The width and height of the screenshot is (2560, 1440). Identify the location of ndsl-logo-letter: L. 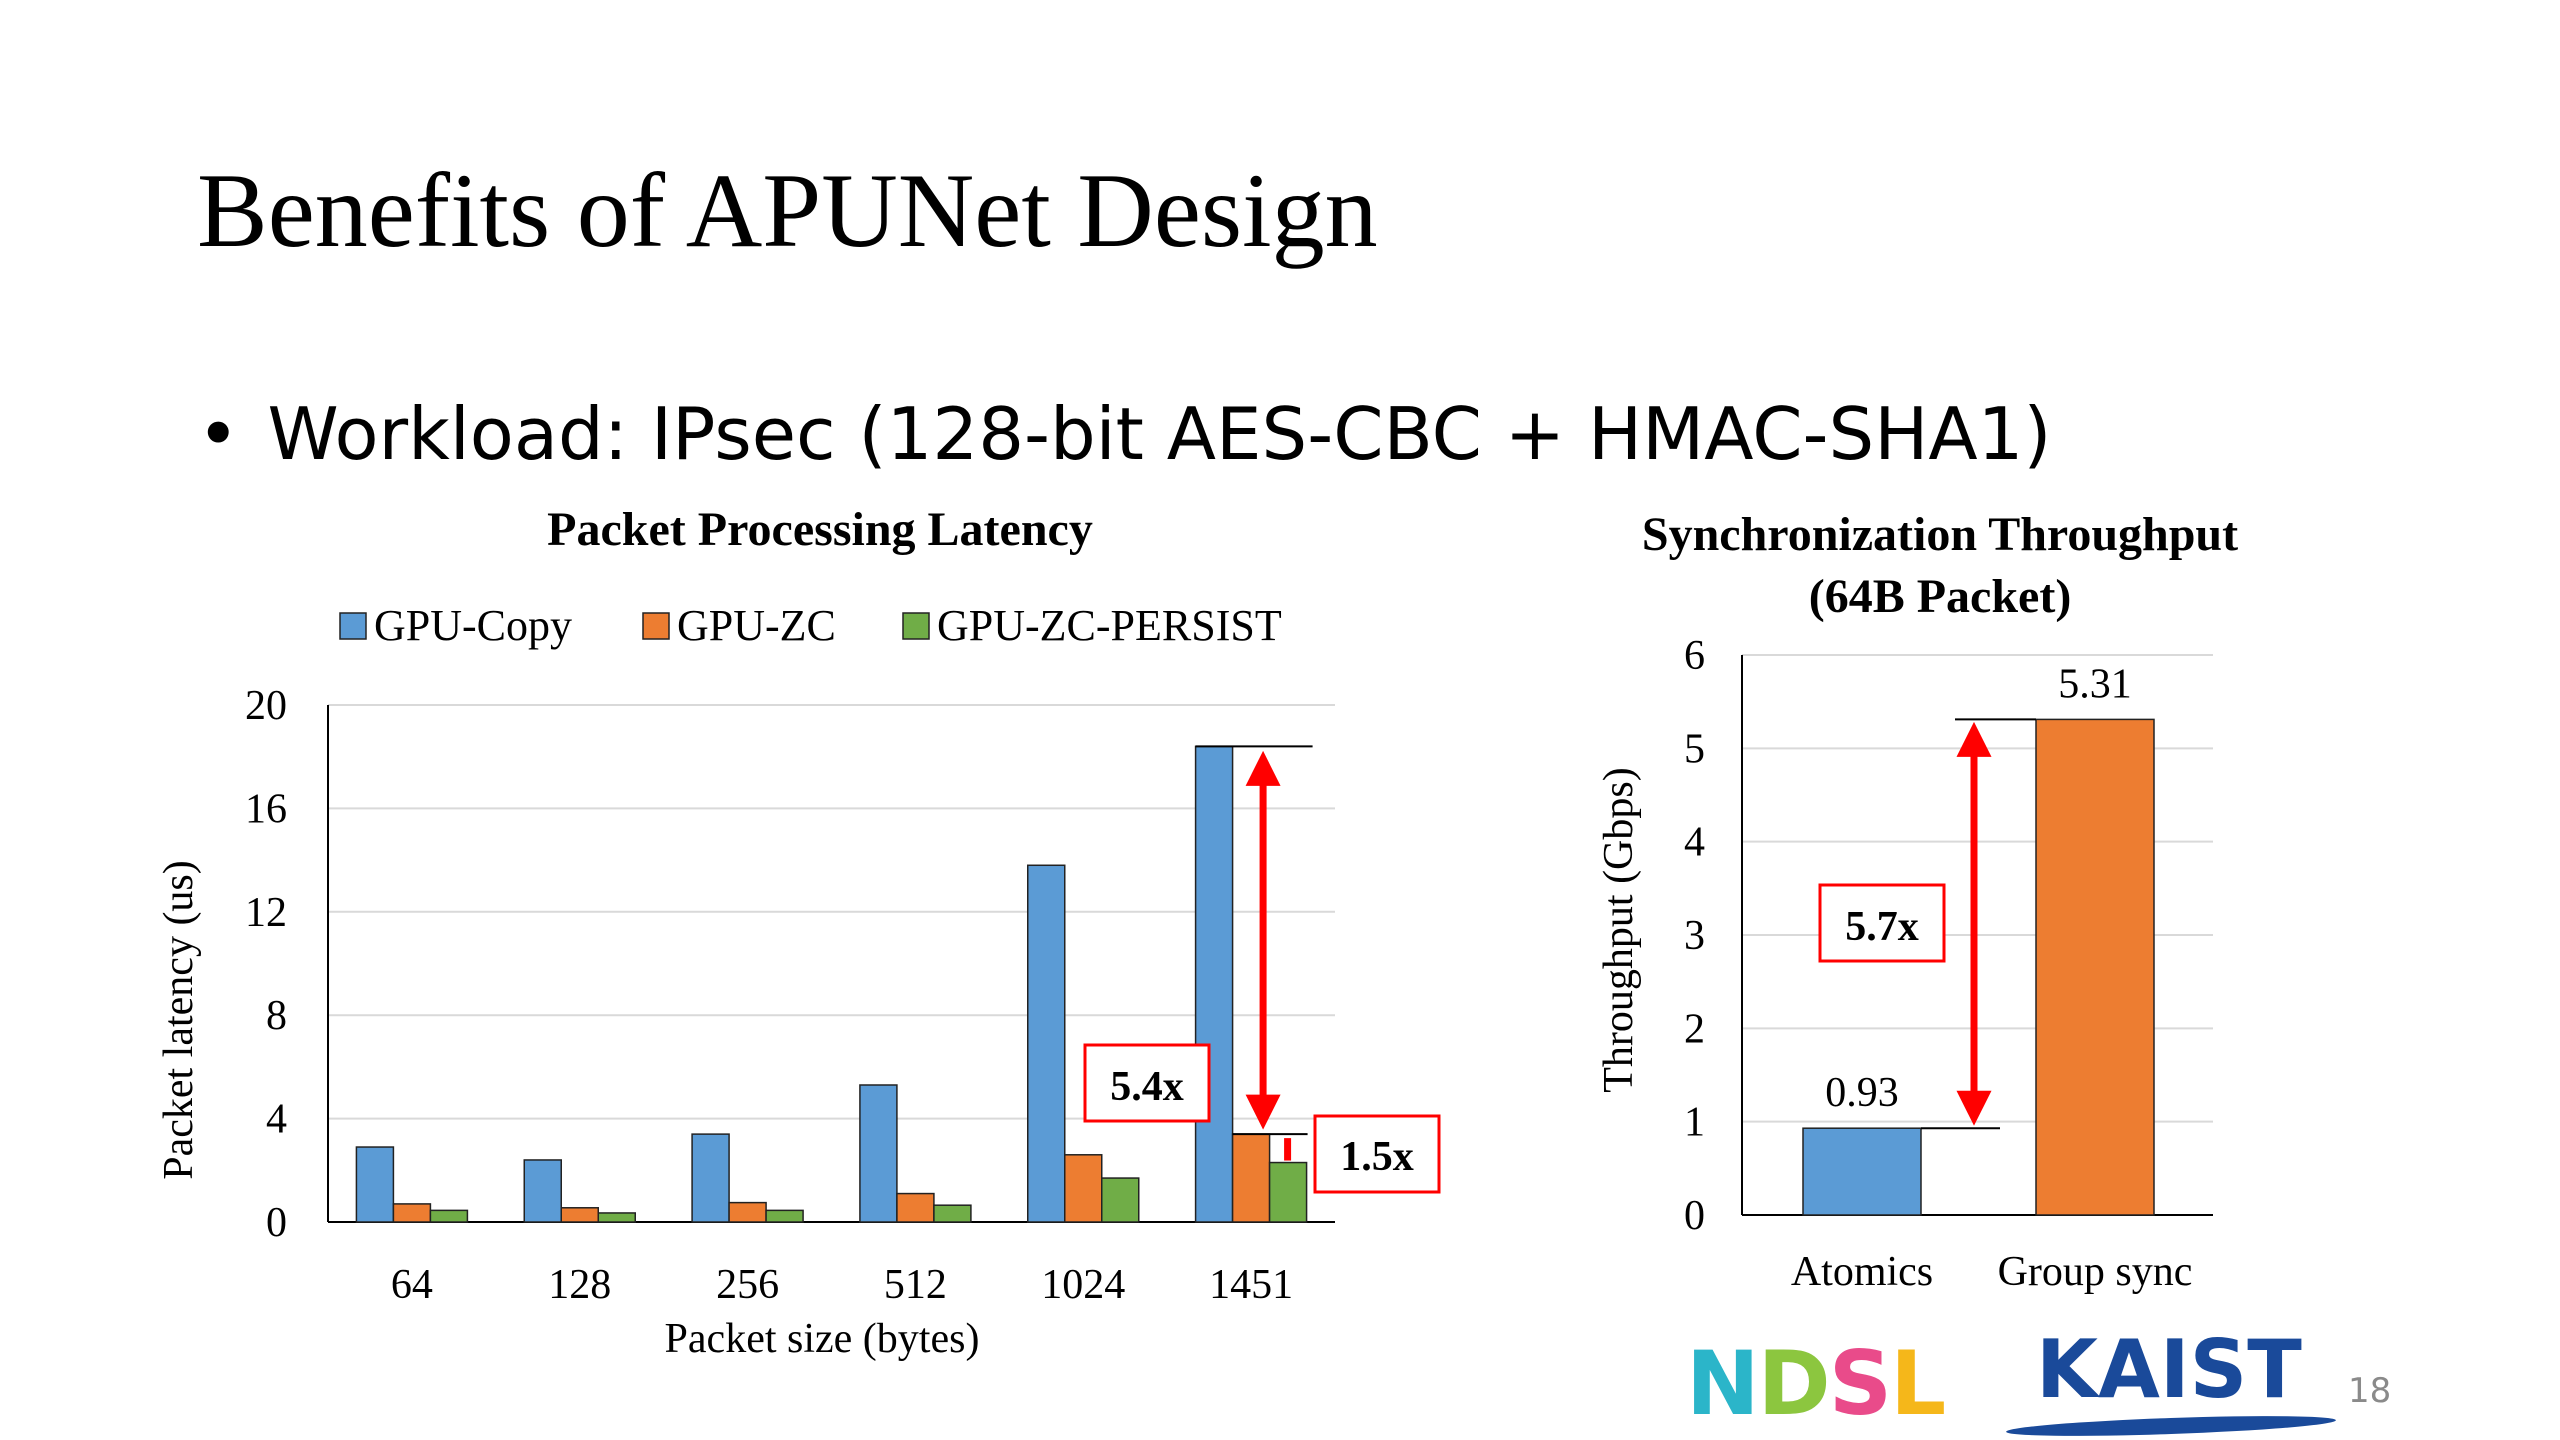
(1918, 1383).